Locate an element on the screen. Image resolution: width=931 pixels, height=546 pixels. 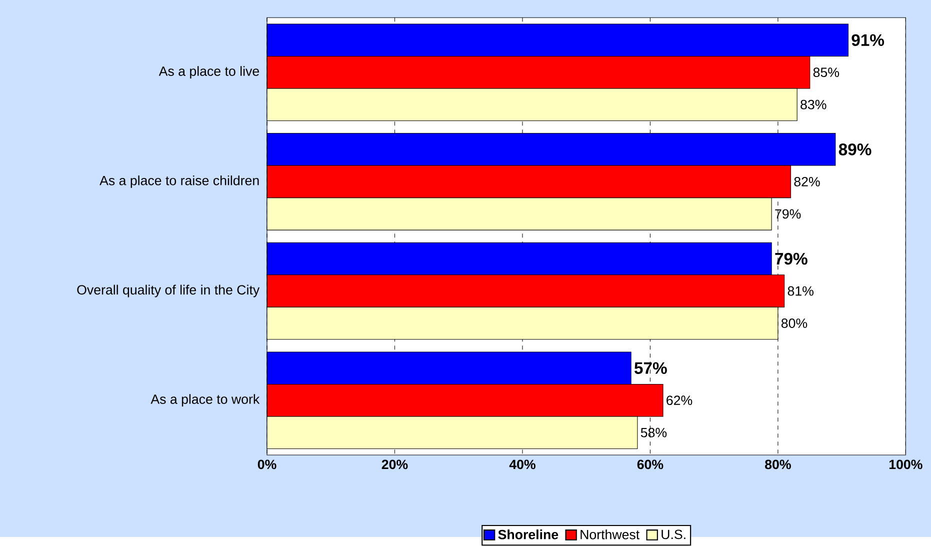
data-label: 91% is located at coordinates (868, 40).